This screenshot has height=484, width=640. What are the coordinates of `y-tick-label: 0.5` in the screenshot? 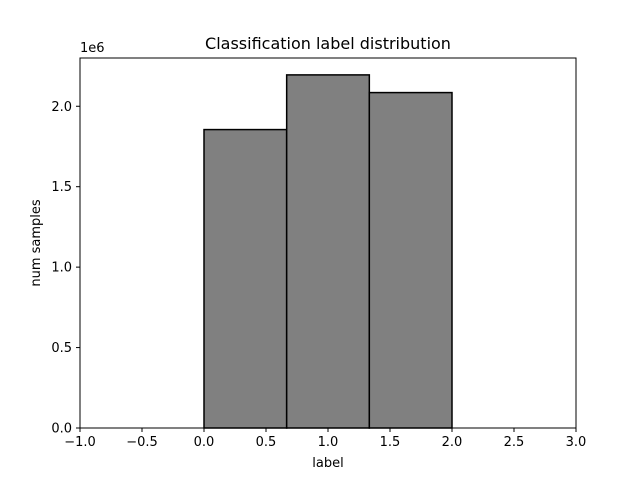 It's located at (61, 348).